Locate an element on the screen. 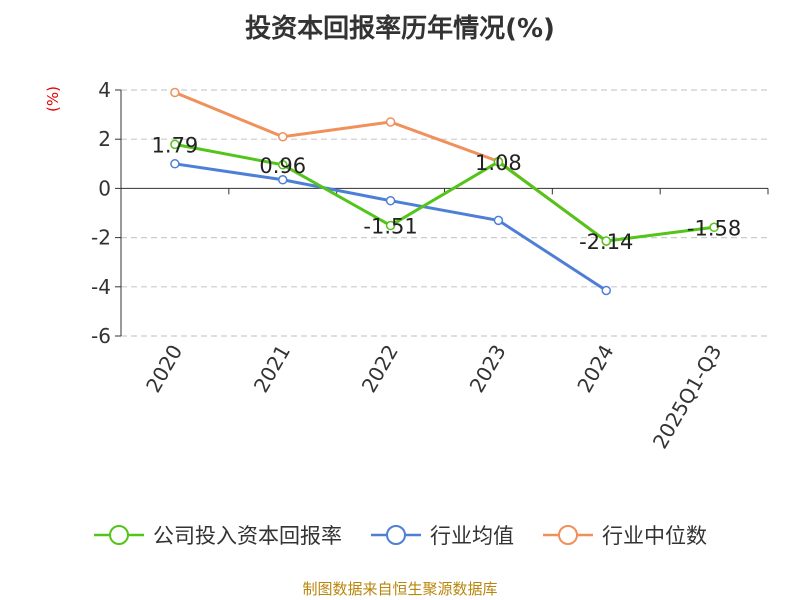  data-label: 0.96 is located at coordinates (282, 166).